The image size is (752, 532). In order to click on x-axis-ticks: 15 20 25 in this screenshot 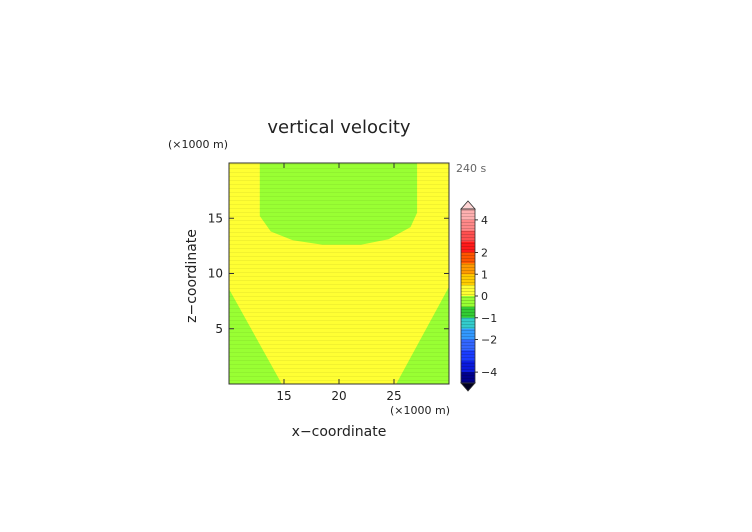, I will do `click(339, 283)`.